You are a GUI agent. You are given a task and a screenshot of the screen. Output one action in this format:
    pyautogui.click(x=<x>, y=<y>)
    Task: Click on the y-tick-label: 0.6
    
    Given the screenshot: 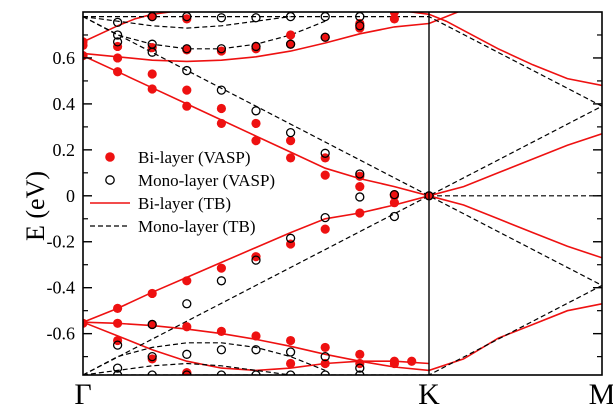 What is the action you would take?
    pyautogui.click(x=64, y=58)
    